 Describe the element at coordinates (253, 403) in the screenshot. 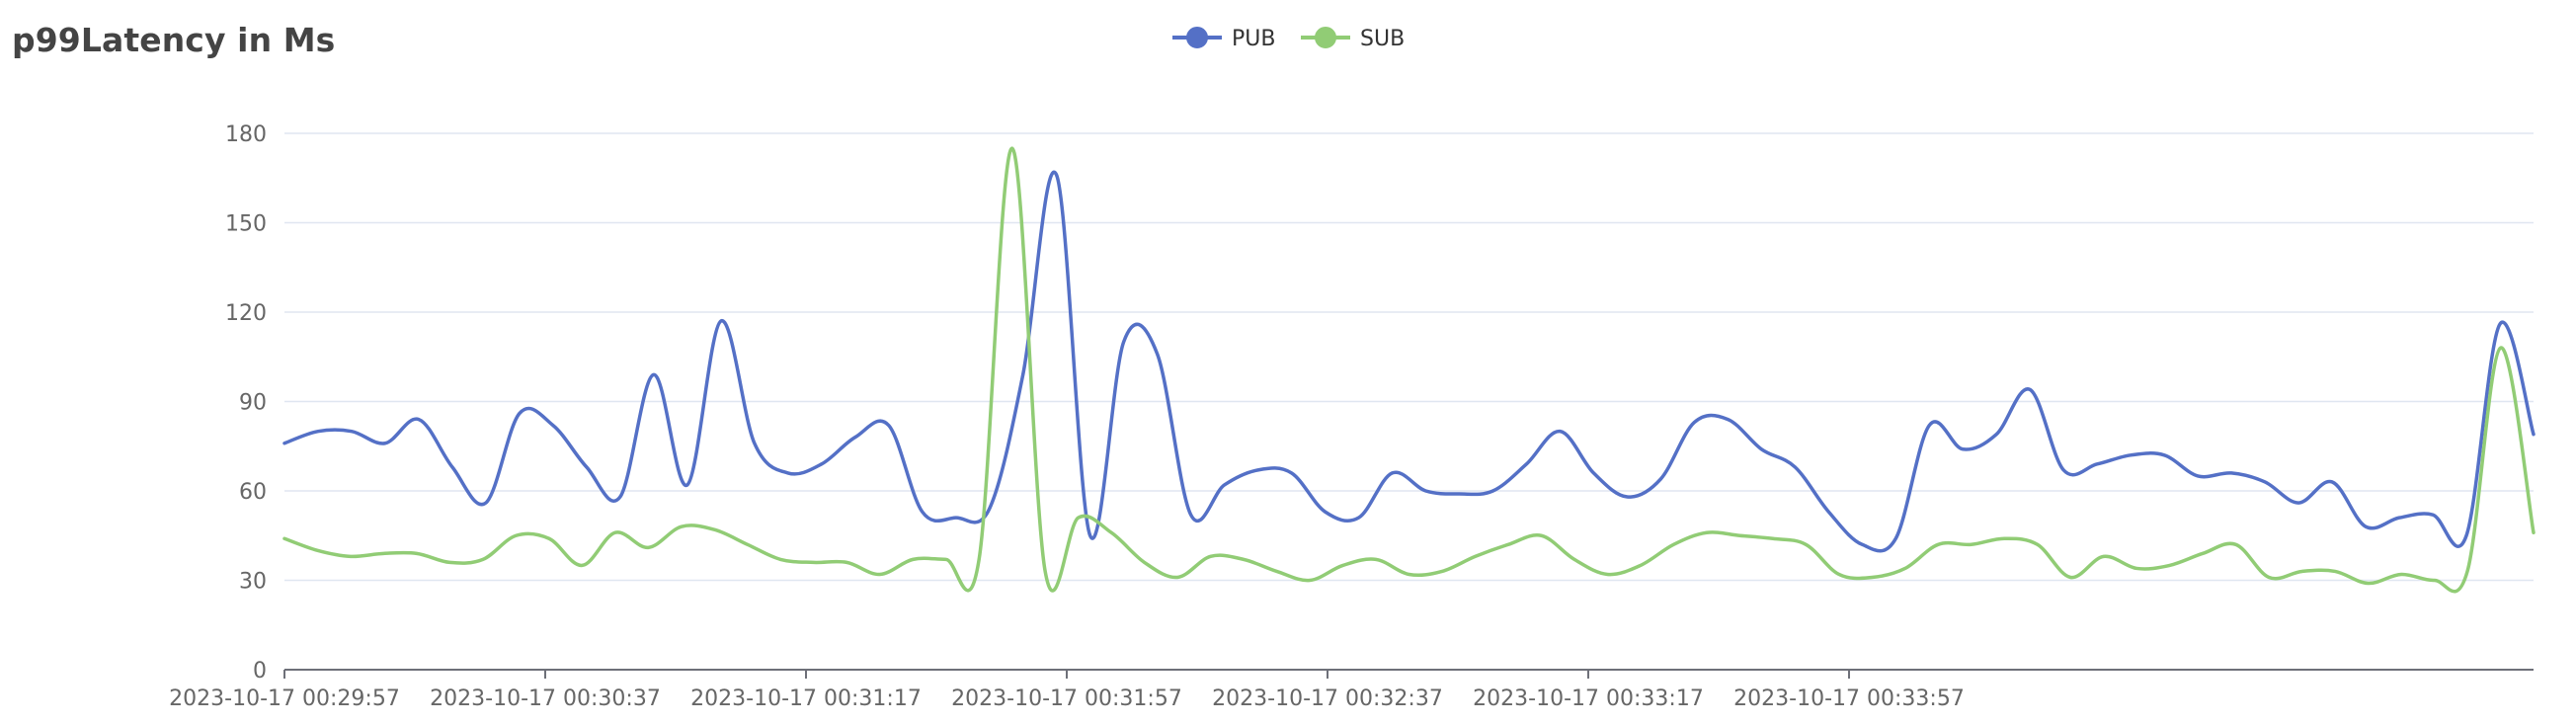

I see `y-tick-label: 90` at that location.